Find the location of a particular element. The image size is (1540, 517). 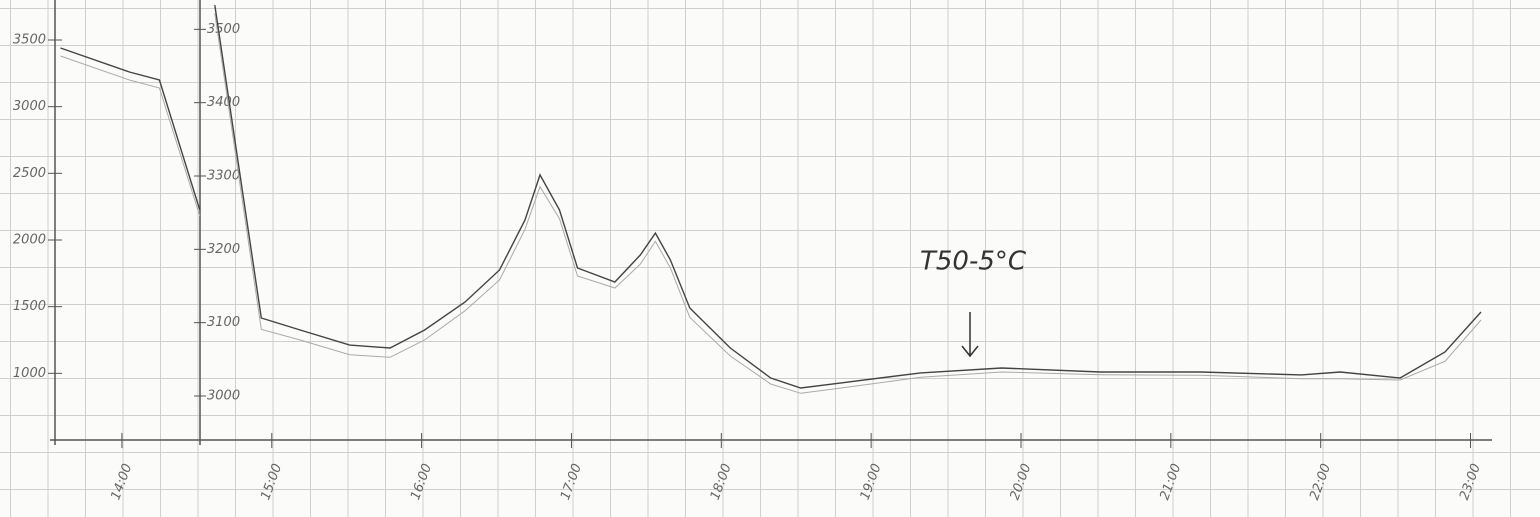

y-tick-label: 1500 is located at coordinates (29, 306).